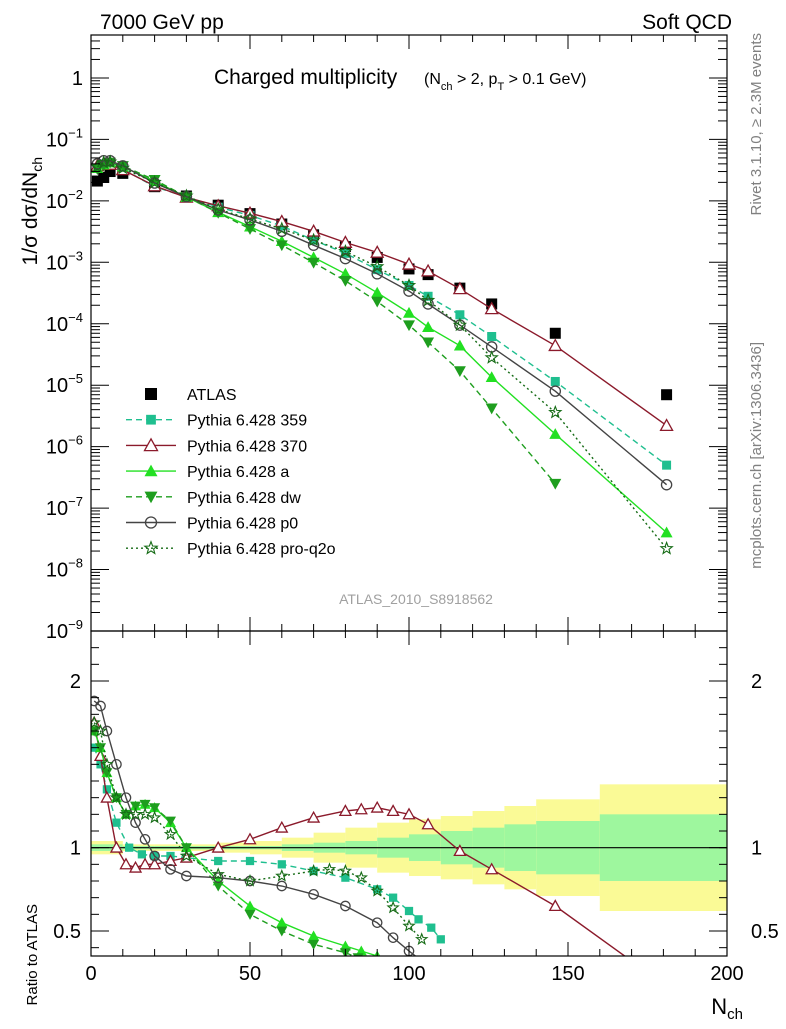 Image resolution: width=786 pixels, height=1029 pixels. I want to click on legend-label: Pythia 6.428 dw, so click(244, 498).